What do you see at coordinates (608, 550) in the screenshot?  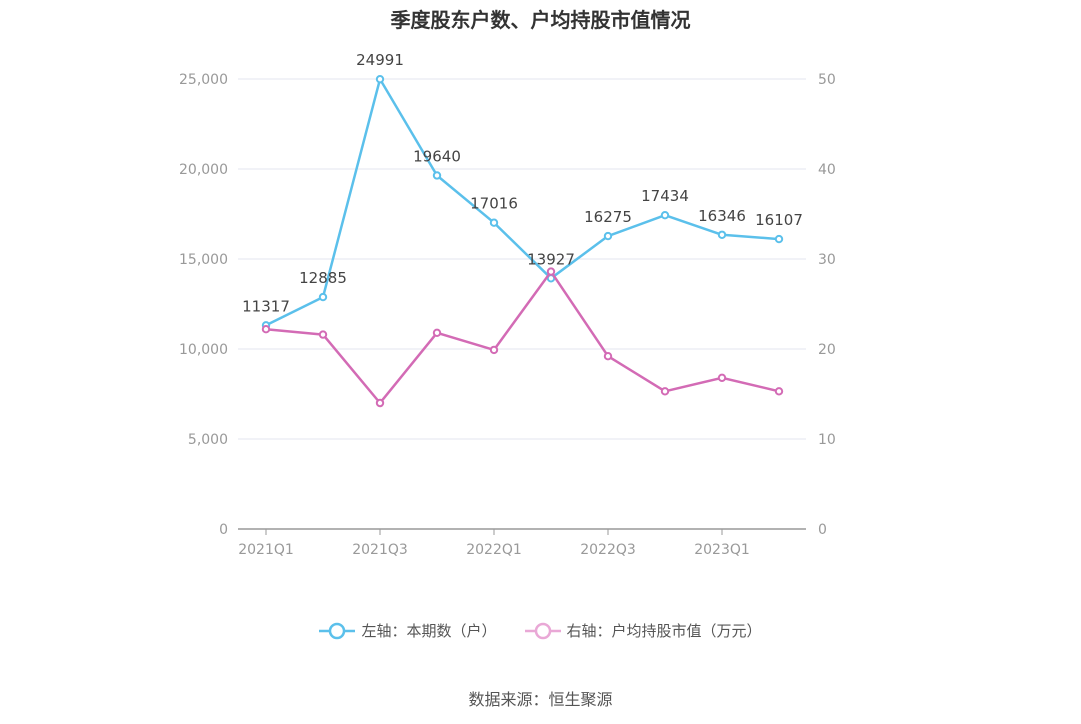 I see `x-tick-label: 2022Q3` at bounding box center [608, 550].